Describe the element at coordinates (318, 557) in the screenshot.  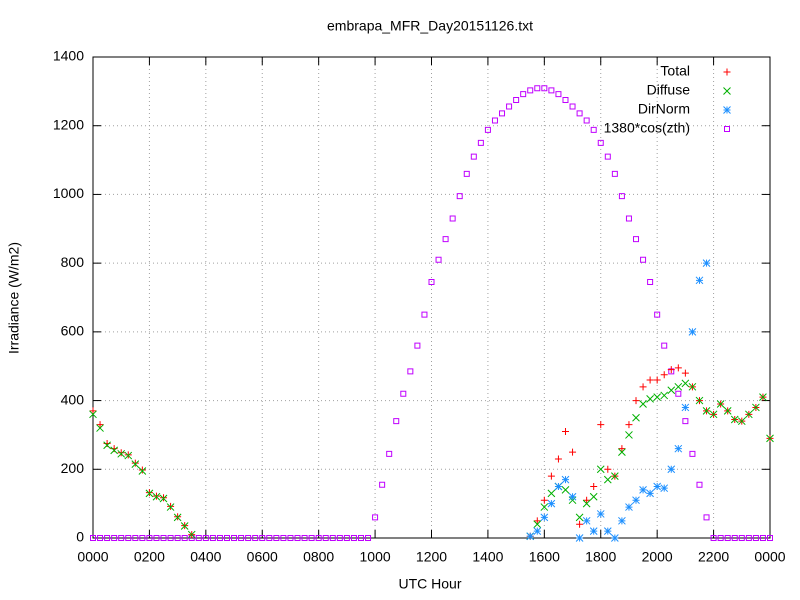
I see `x-tick-label: 0800` at that location.